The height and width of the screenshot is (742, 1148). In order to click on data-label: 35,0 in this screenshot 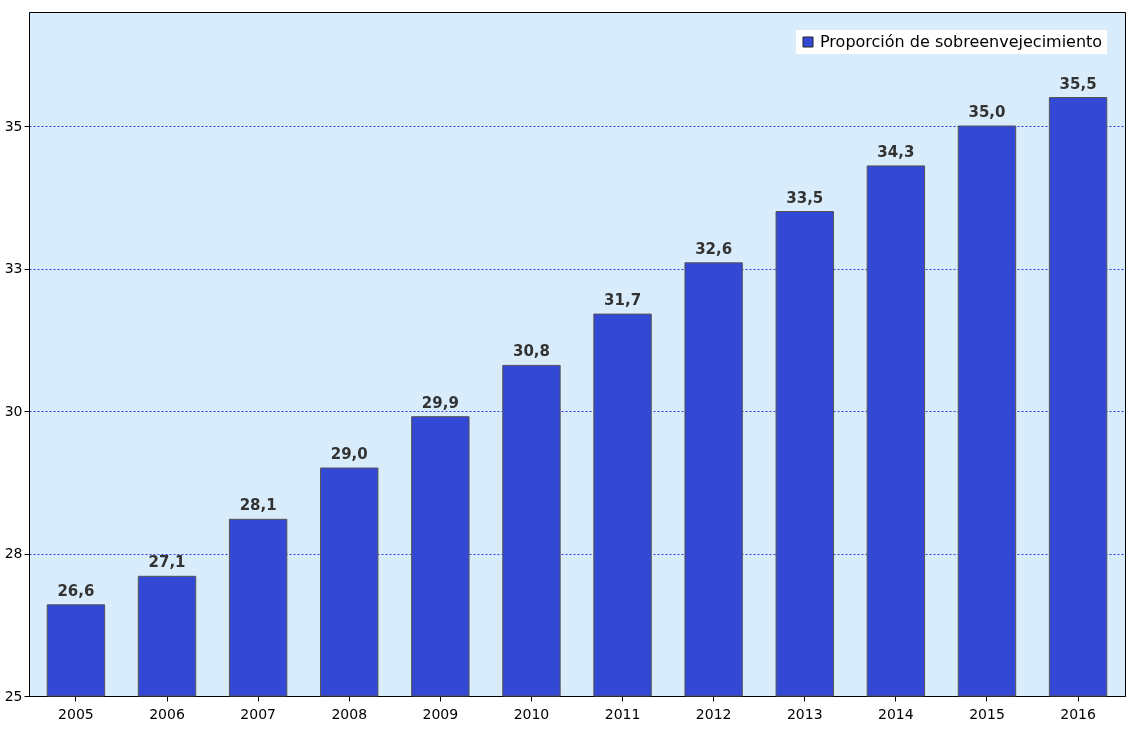, I will do `click(987, 112)`.